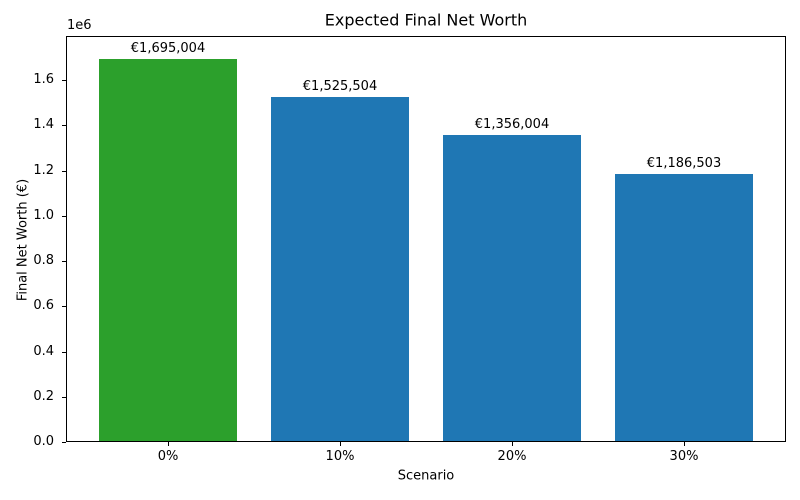  What do you see at coordinates (512, 456) in the screenshot?
I see `x-tick-label: 20%` at bounding box center [512, 456].